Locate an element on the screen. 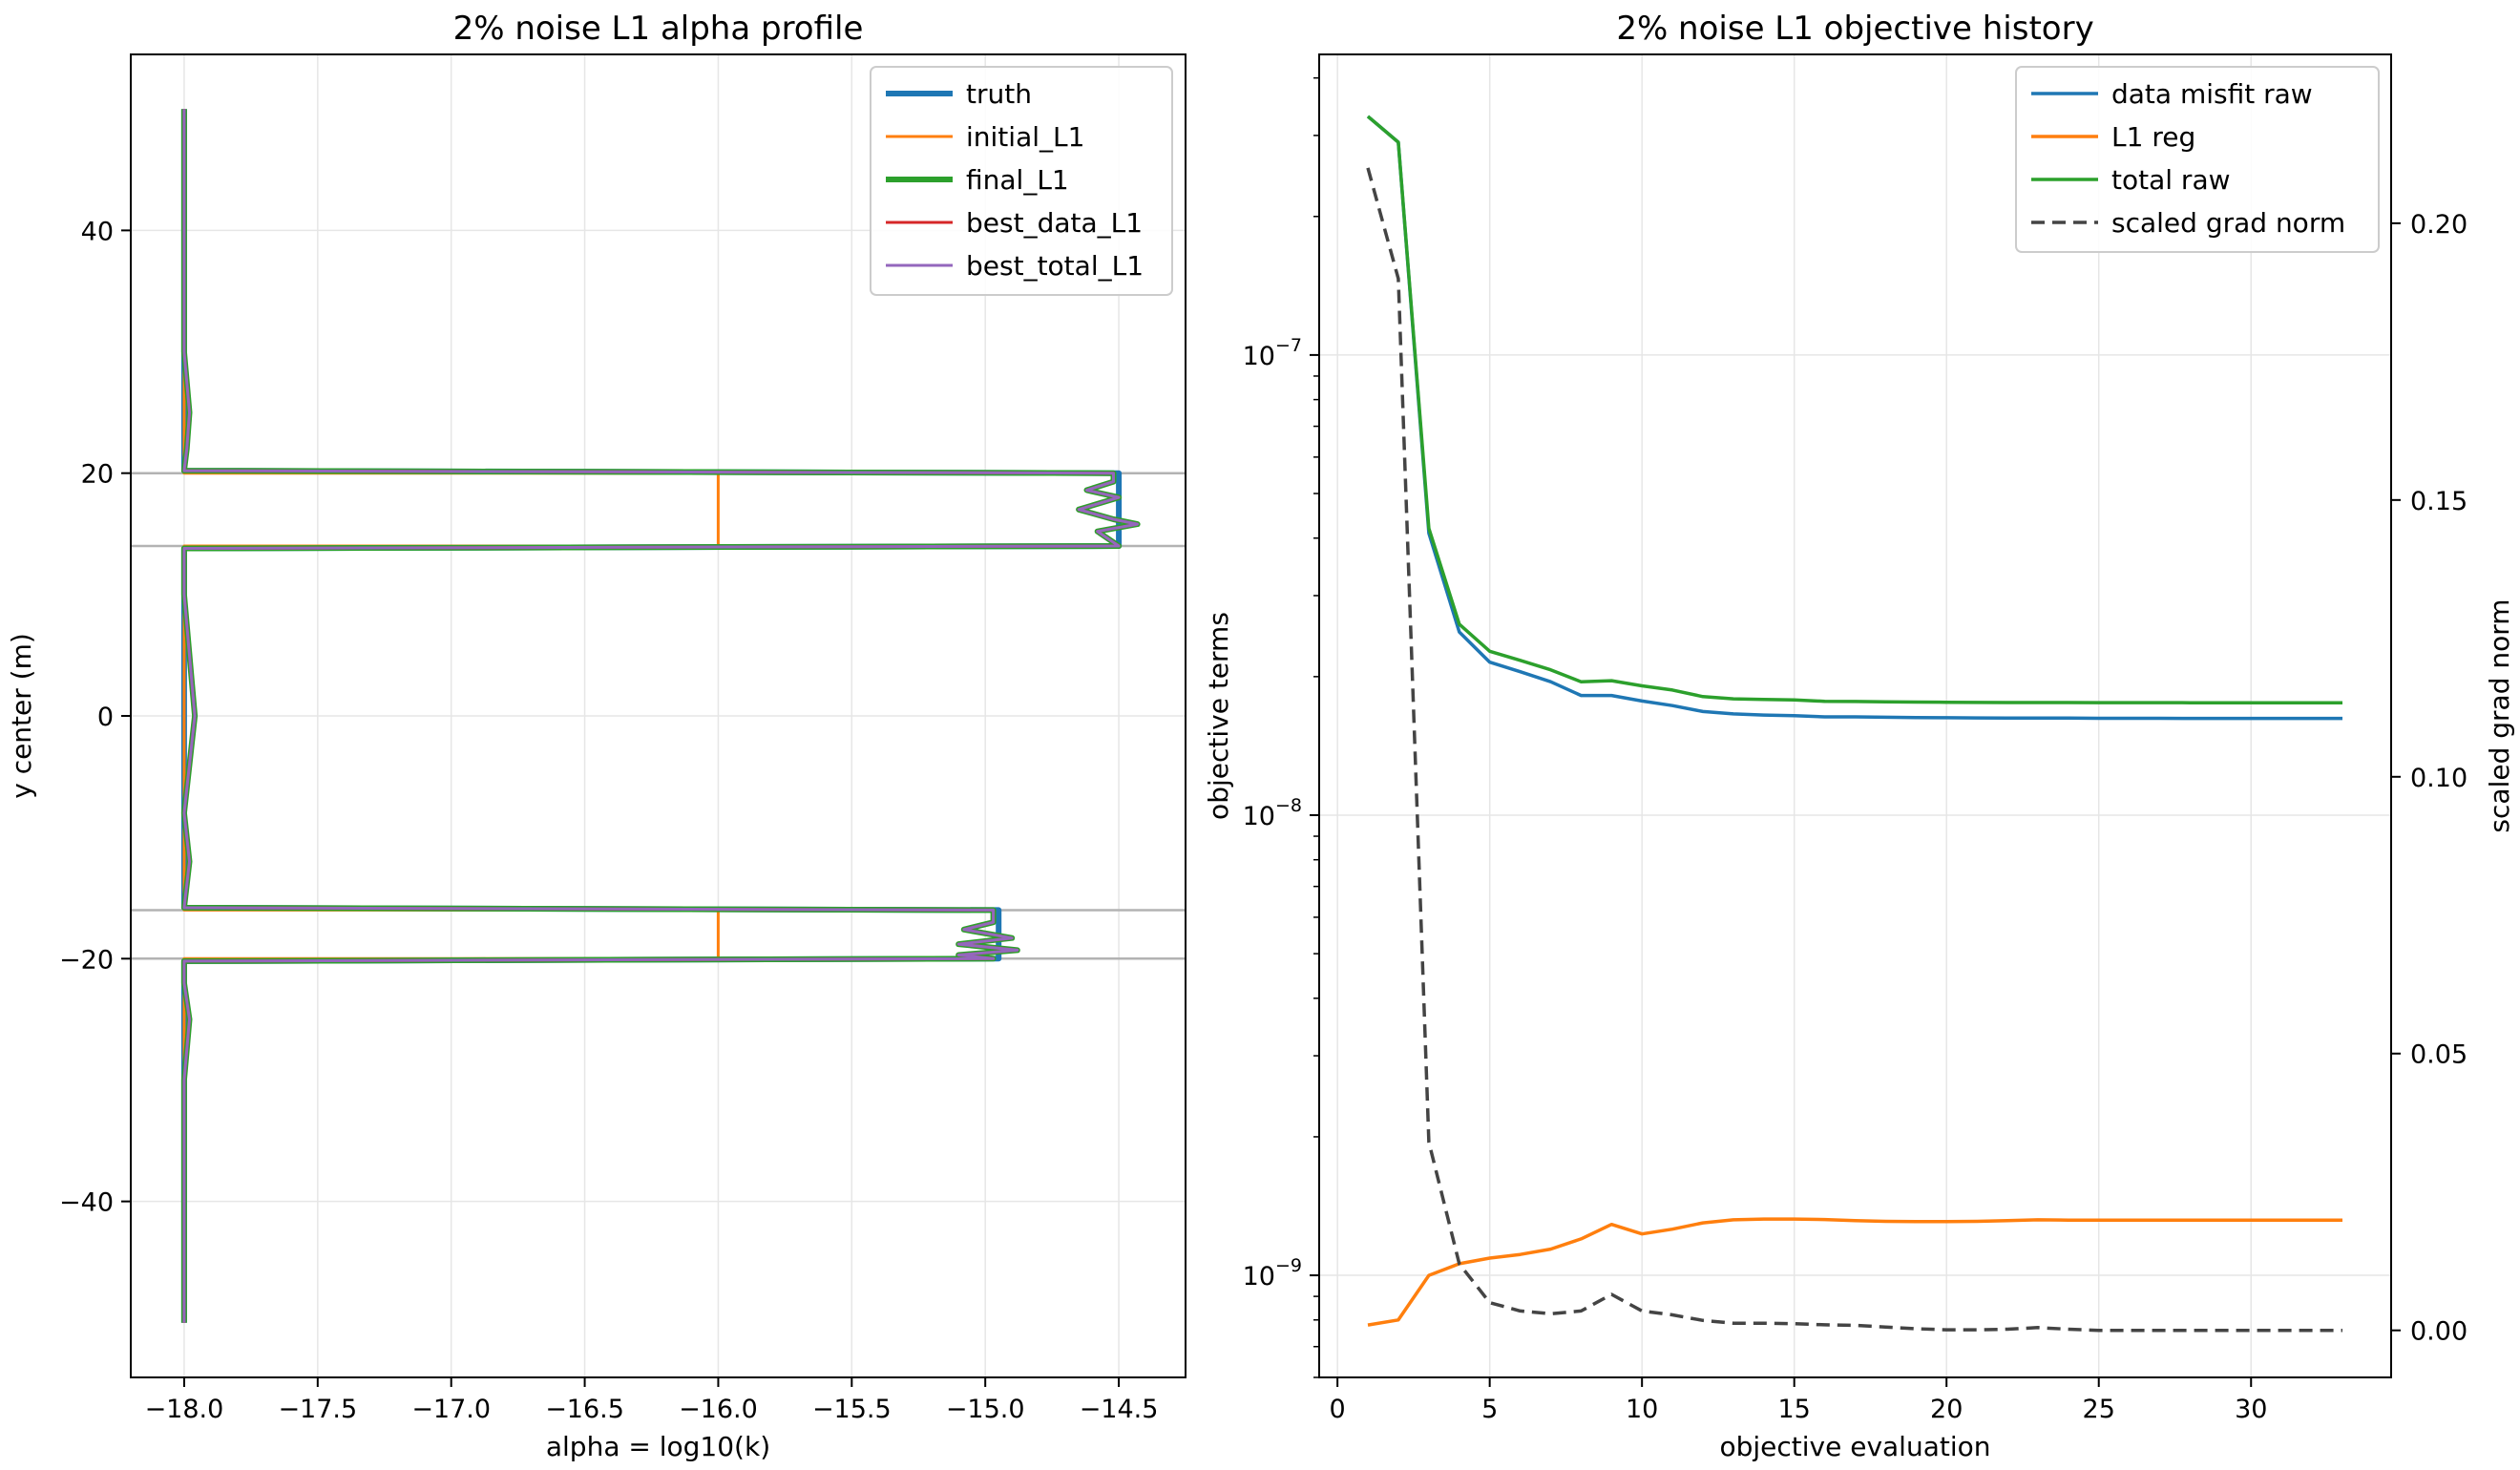 The height and width of the screenshot is (1470, 2520). right-y-tick-label: 10⁻⁸ is located at coordinates (1272, 813).